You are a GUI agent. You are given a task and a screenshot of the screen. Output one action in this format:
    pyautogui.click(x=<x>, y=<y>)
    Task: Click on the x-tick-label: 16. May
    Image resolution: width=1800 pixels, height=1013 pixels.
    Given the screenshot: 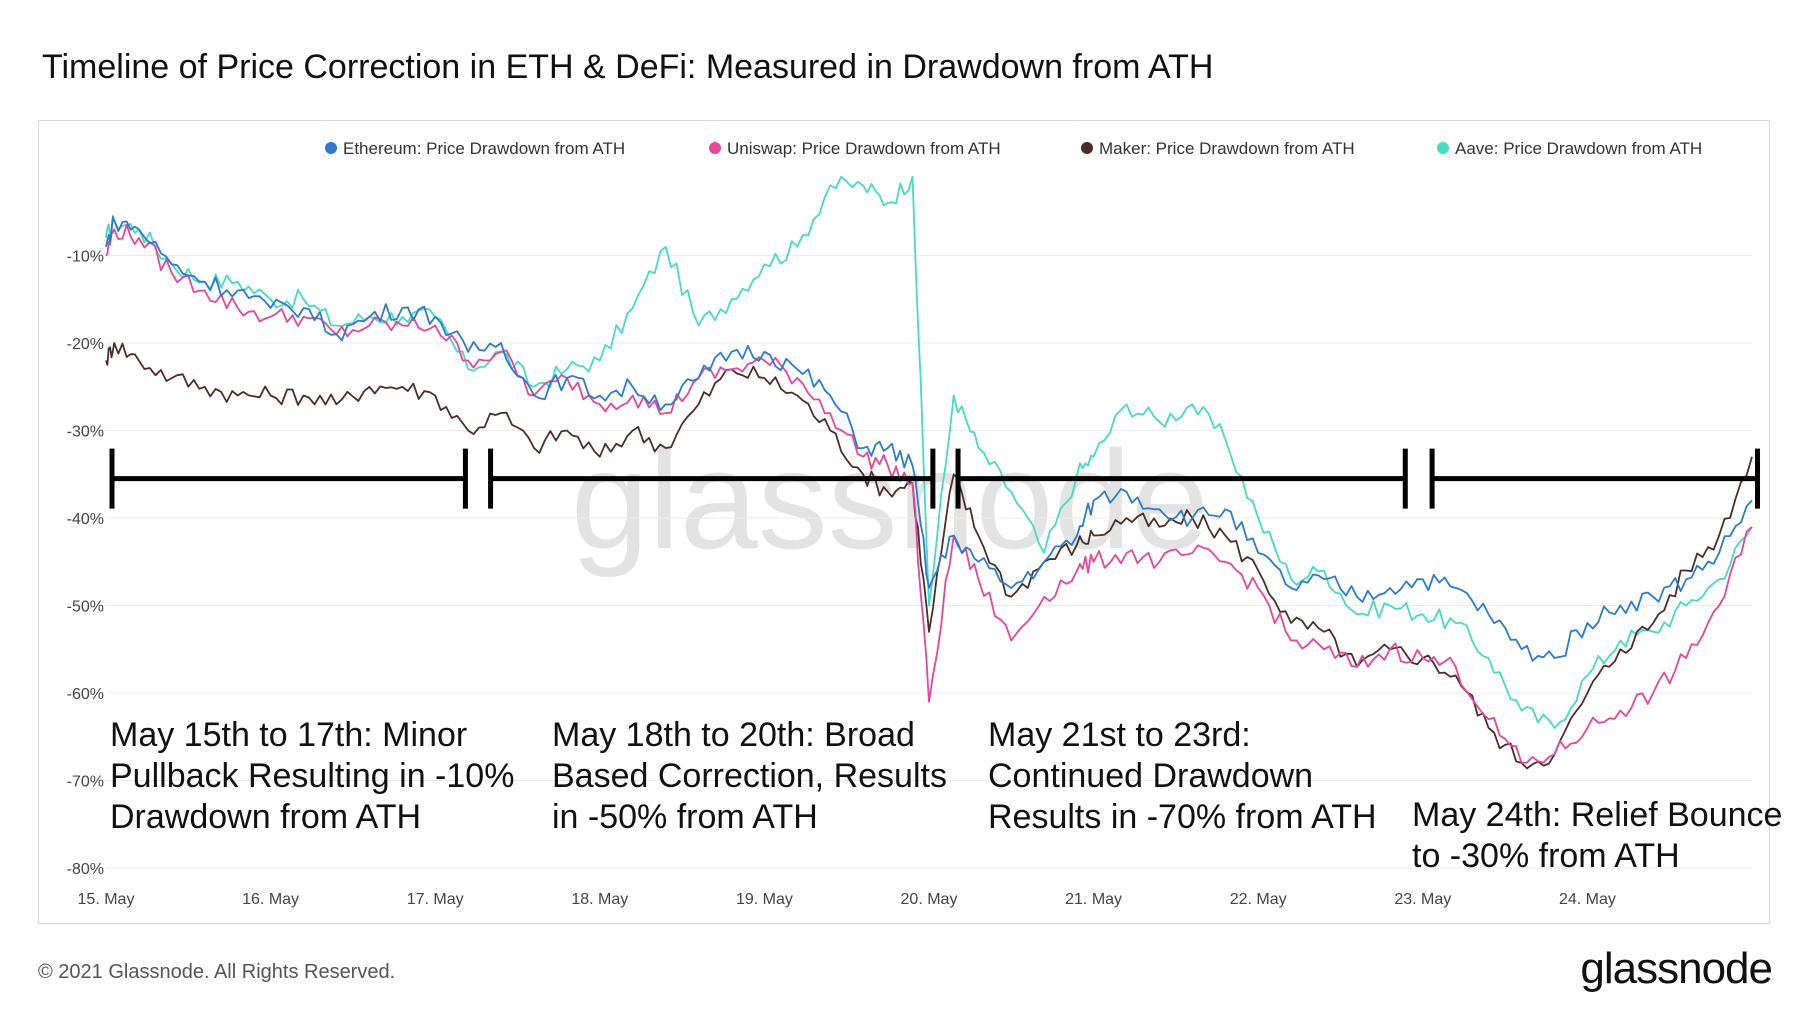 What is the action you would take?
    pyautogui.click(x=270, y=899)
    